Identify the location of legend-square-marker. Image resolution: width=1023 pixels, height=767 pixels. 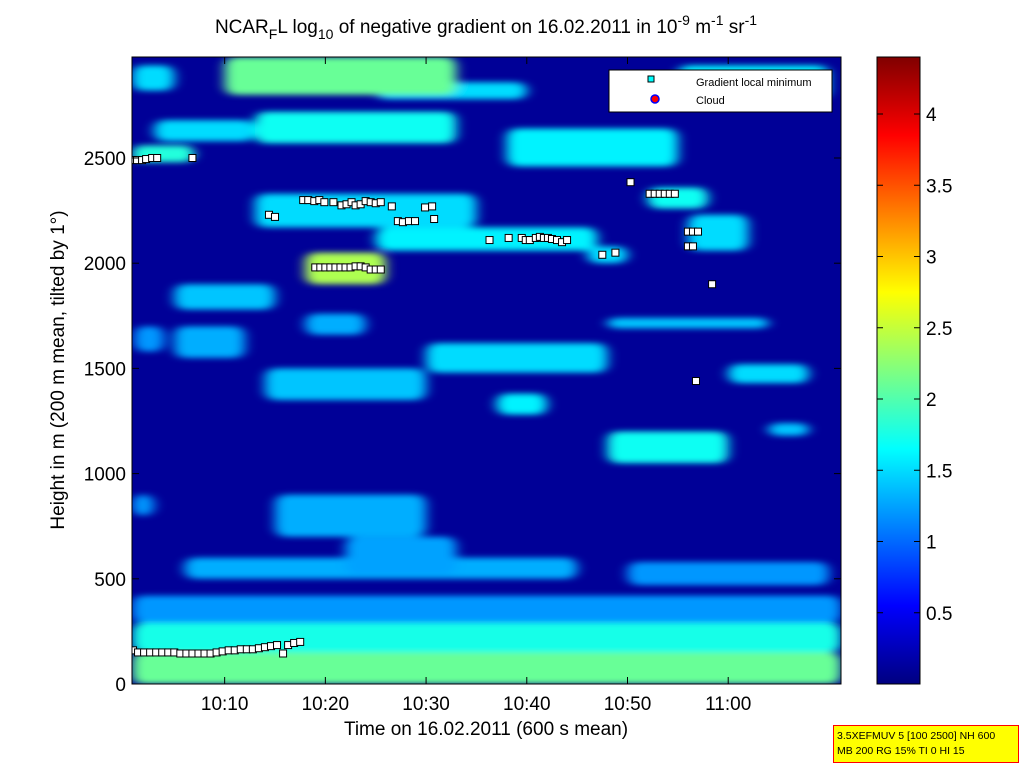
(651, 79).